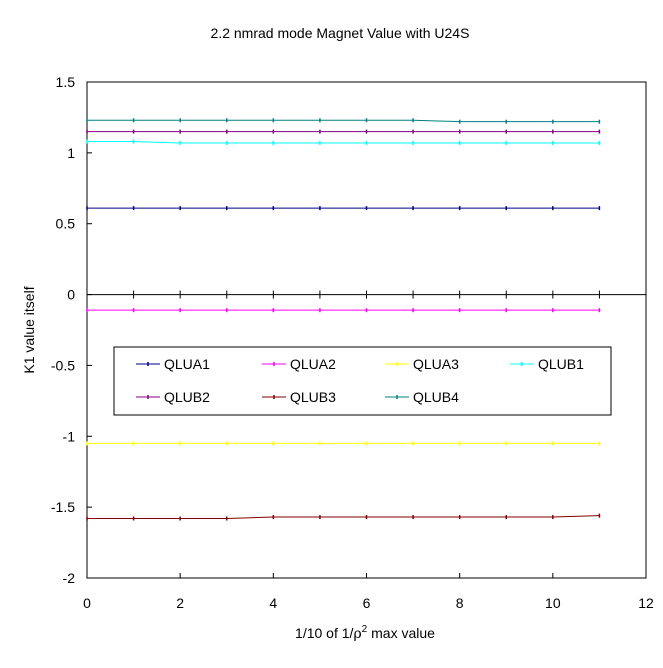  Describe the element at coordinates (69, 436) in the screenshot. I see `y-tick-label: -1` at that location.